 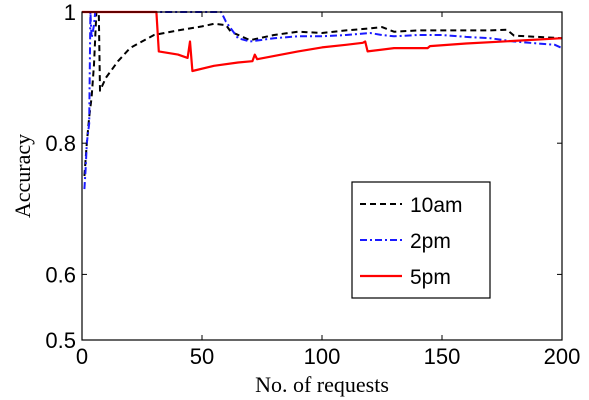 What do you see at coordinates (322, 384) in the screenshot?
I see `x-axis-label: No. of requests` at bounding box center [322, 384].